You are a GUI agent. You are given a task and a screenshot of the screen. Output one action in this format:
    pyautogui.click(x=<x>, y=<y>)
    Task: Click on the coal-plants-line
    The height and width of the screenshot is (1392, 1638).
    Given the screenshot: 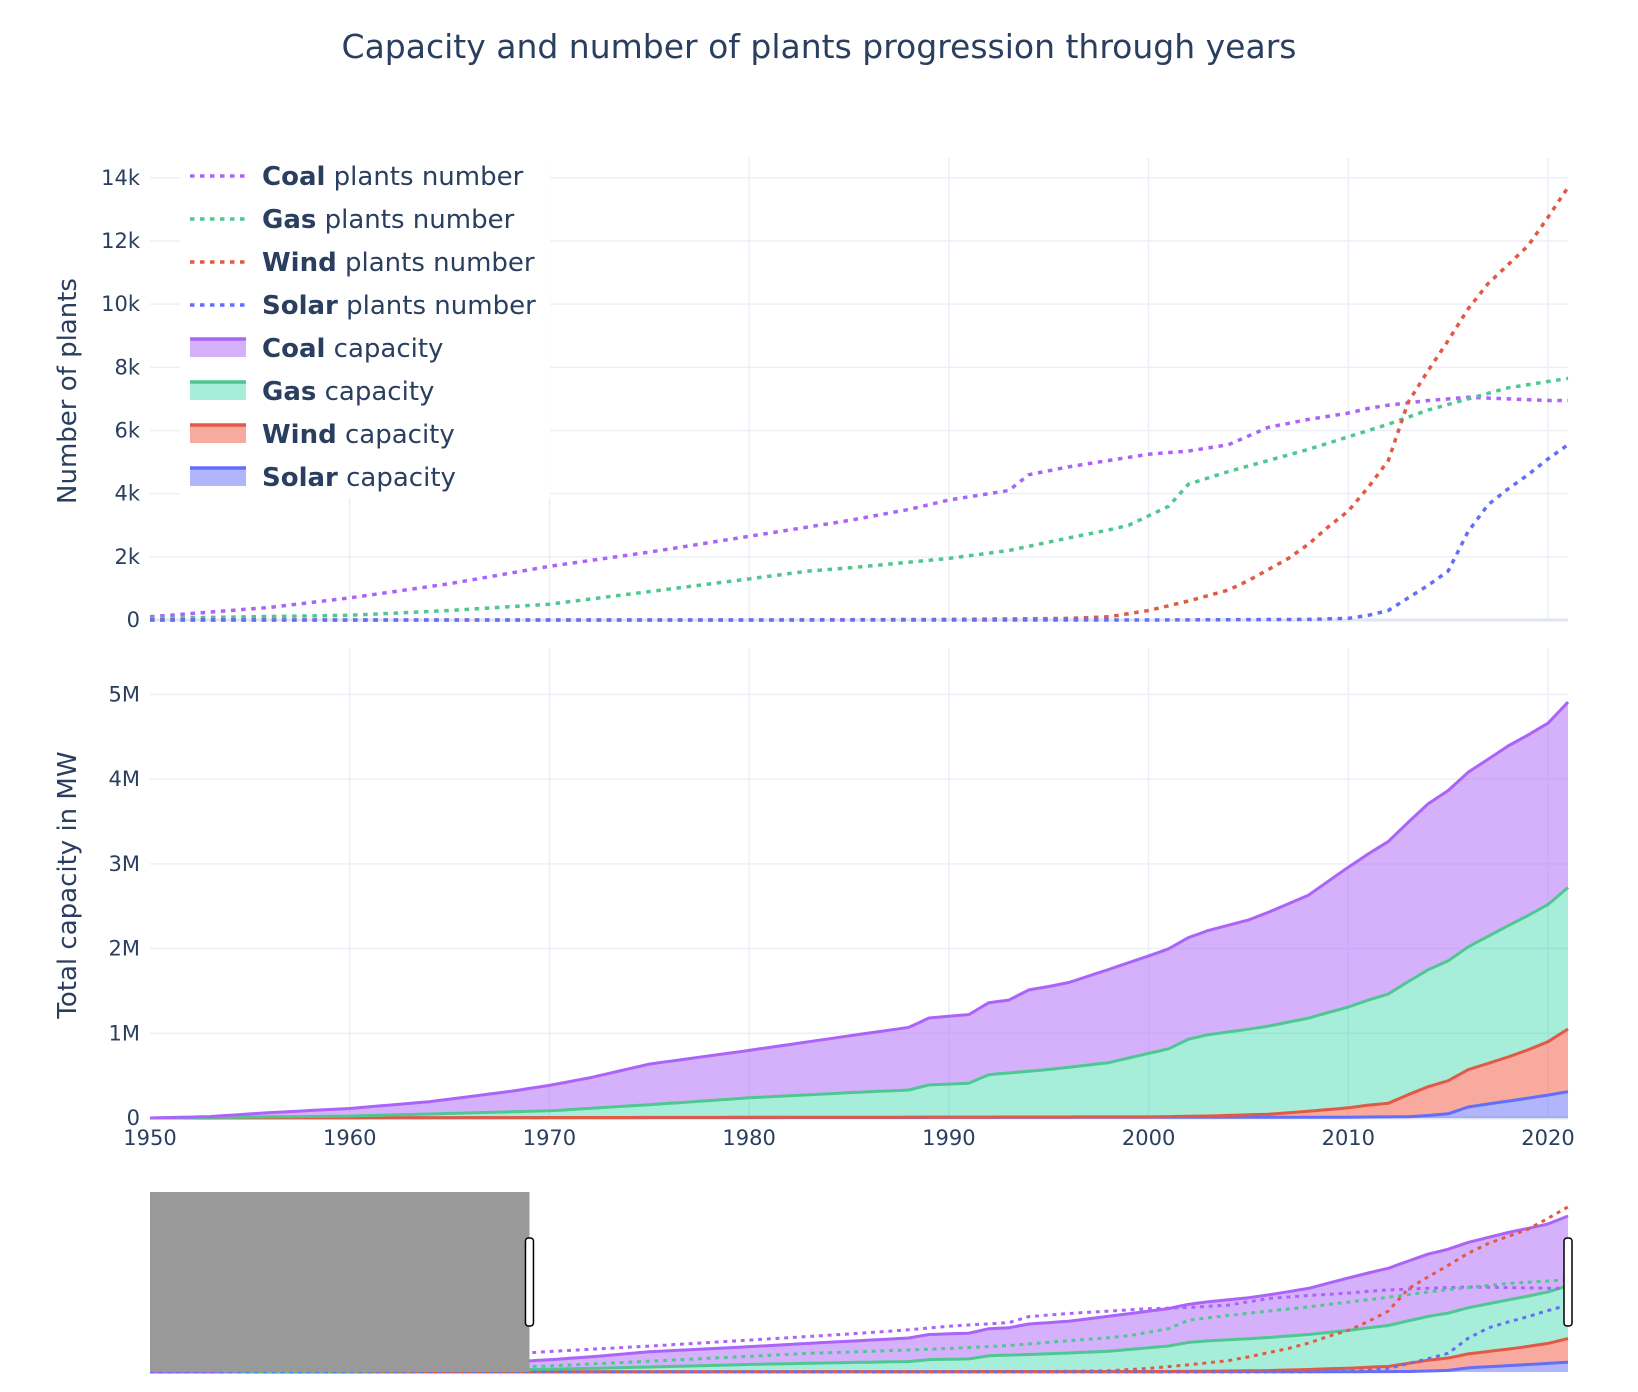 What is the action you would take?
    pyautogui.click(x=858, y=507)
    